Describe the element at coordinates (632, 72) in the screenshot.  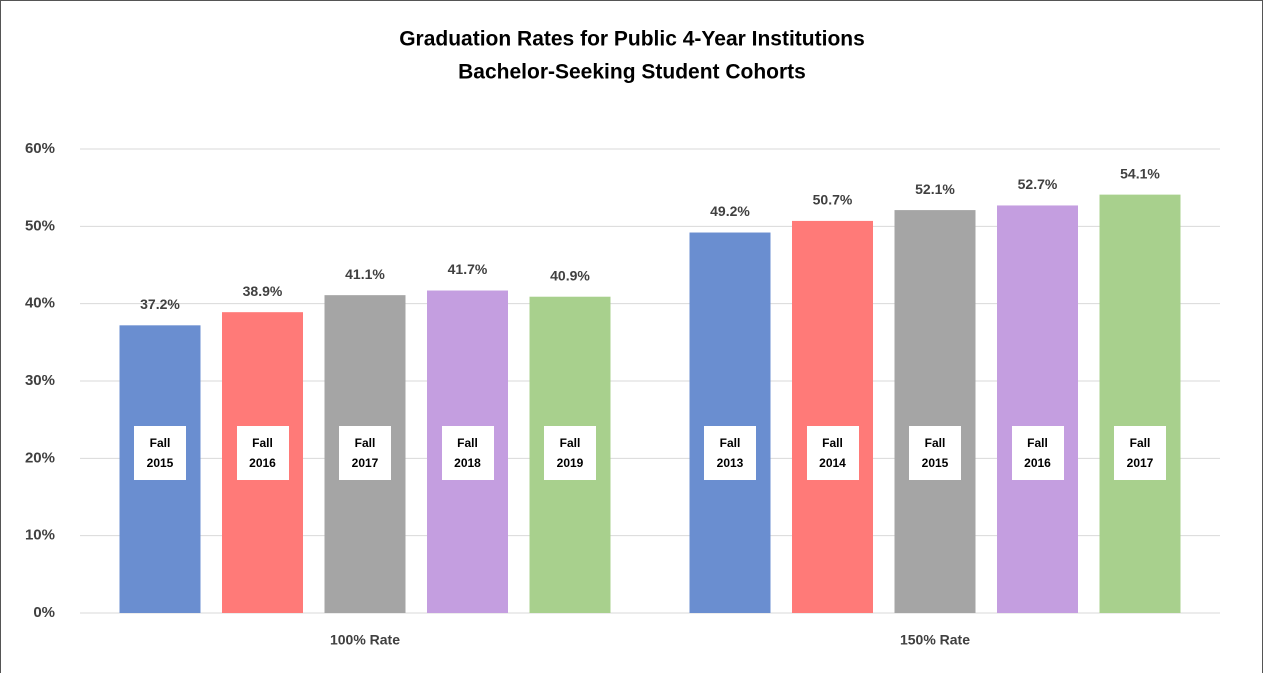
I see `chart-subtitle: Bachelor-Seeking Student Cohorts` at that location.